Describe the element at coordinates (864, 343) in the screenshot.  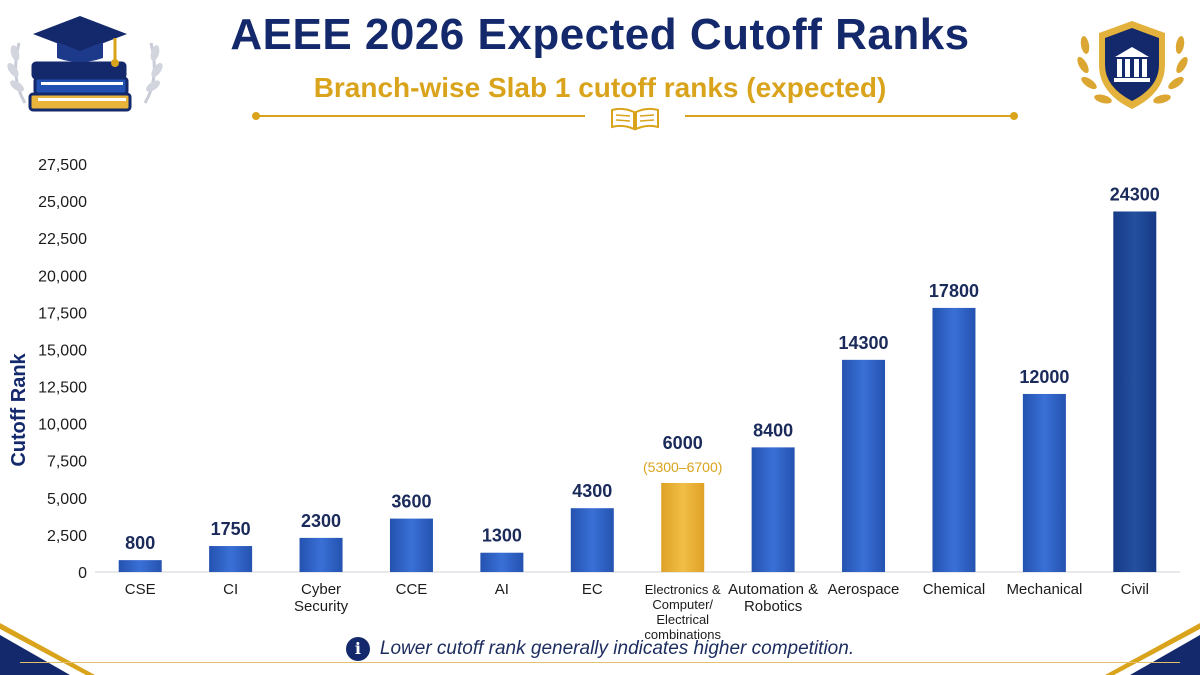
I see `data-label: 14300` at that location.